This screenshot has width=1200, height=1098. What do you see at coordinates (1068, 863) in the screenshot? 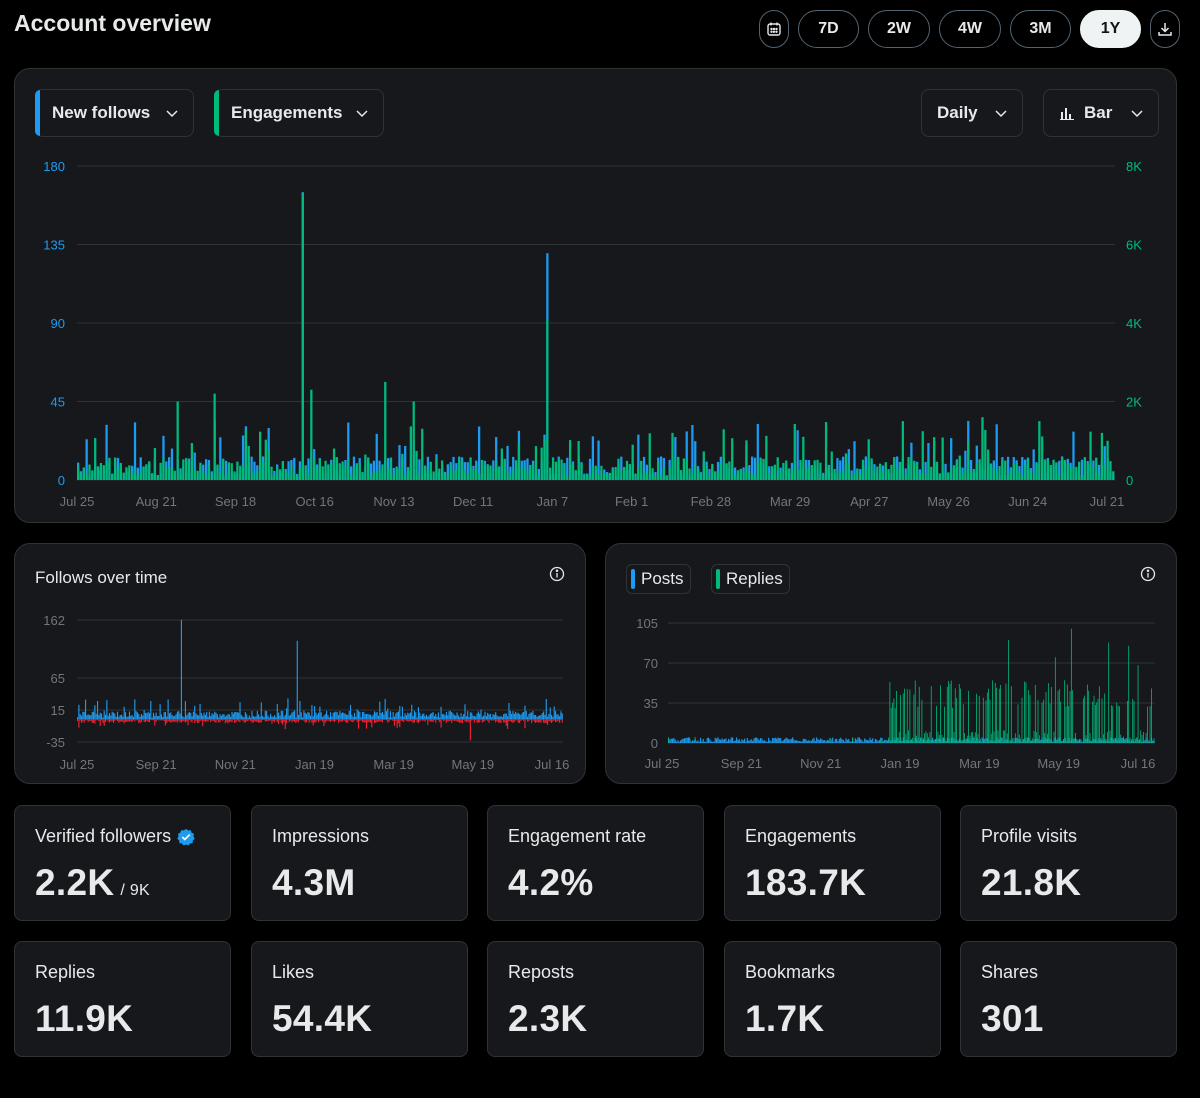
I see `stat-card-profile-visits: Profile visits 21.8K` at bounding box center [1068, 863].